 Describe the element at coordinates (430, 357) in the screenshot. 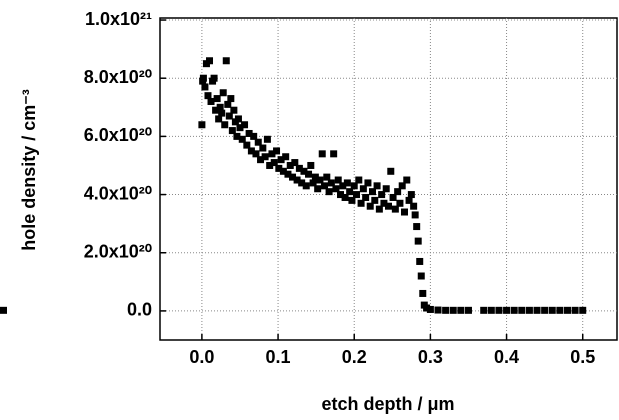

I see `x-tick-label: 0.3` at that location.